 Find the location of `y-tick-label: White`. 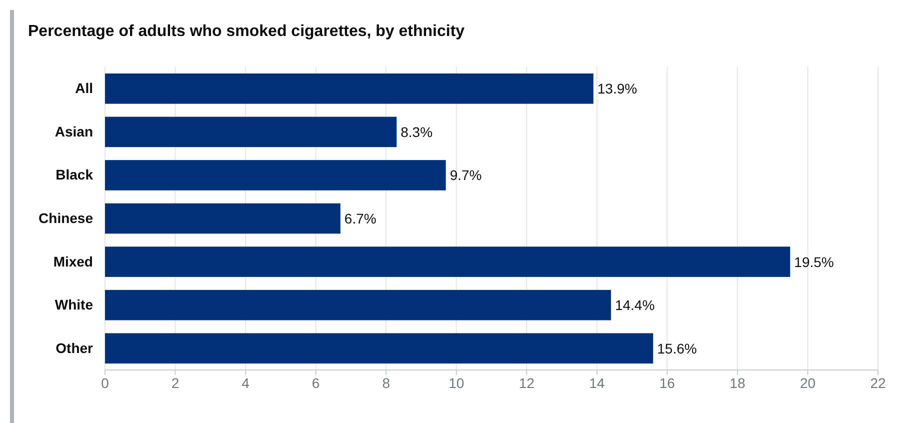

y-tick-label: White is located at coordinates (74, 304).